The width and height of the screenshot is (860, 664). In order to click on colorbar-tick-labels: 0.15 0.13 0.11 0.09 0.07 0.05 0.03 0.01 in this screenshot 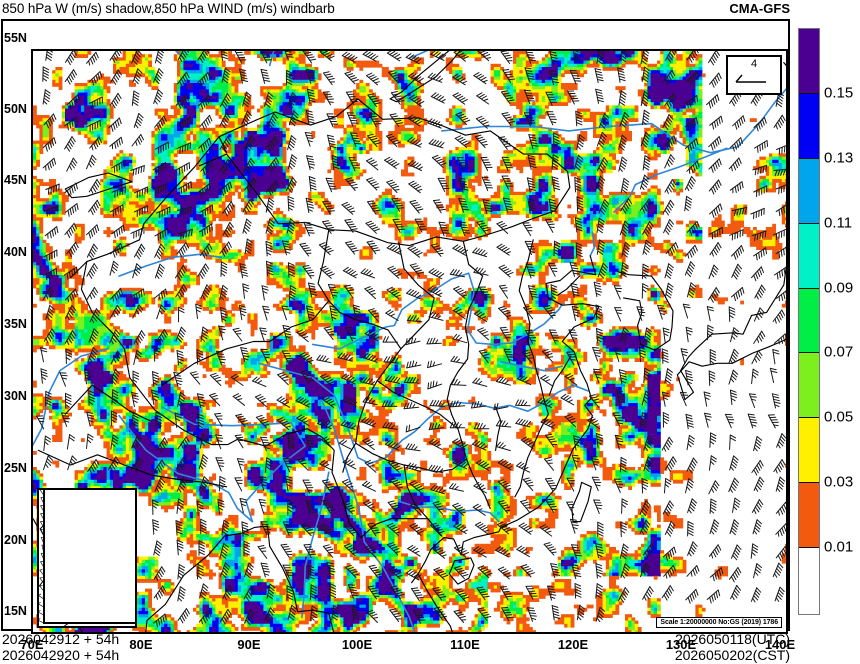, I will do `click(842, 321)`.